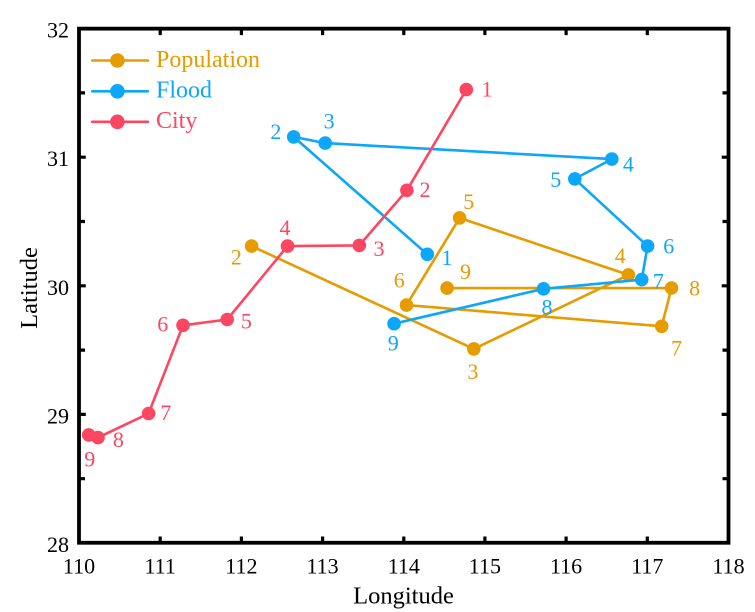  What do you see at coordinates (404, 566) in the screenshot?
I see `svg-text: 114` at bounding box center [404, 566].